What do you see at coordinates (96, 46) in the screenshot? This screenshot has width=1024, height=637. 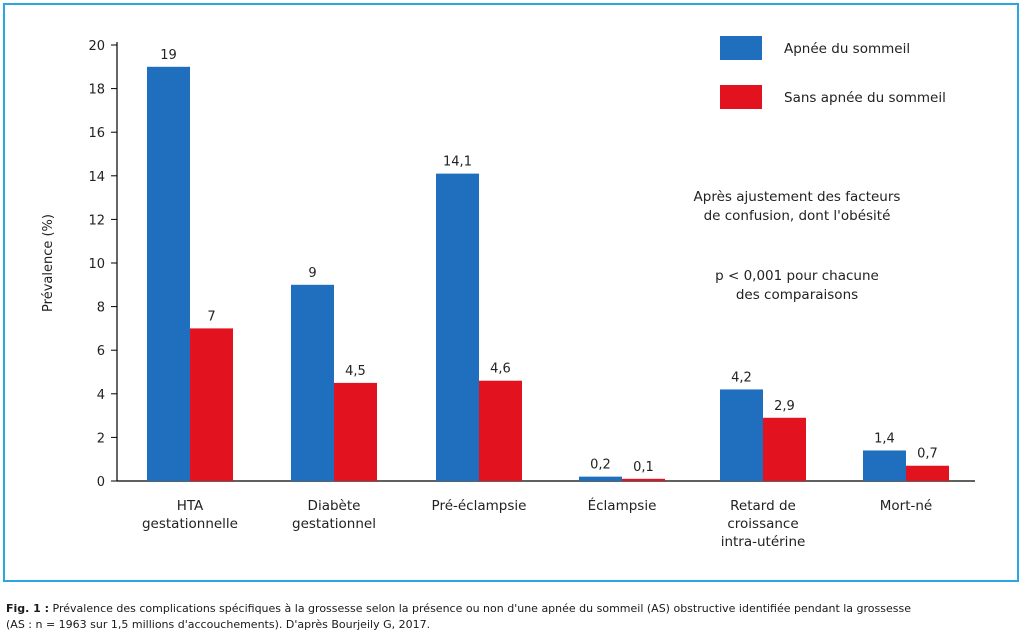 I see `y-tick-label: 20` at bounding box center [96, 46].